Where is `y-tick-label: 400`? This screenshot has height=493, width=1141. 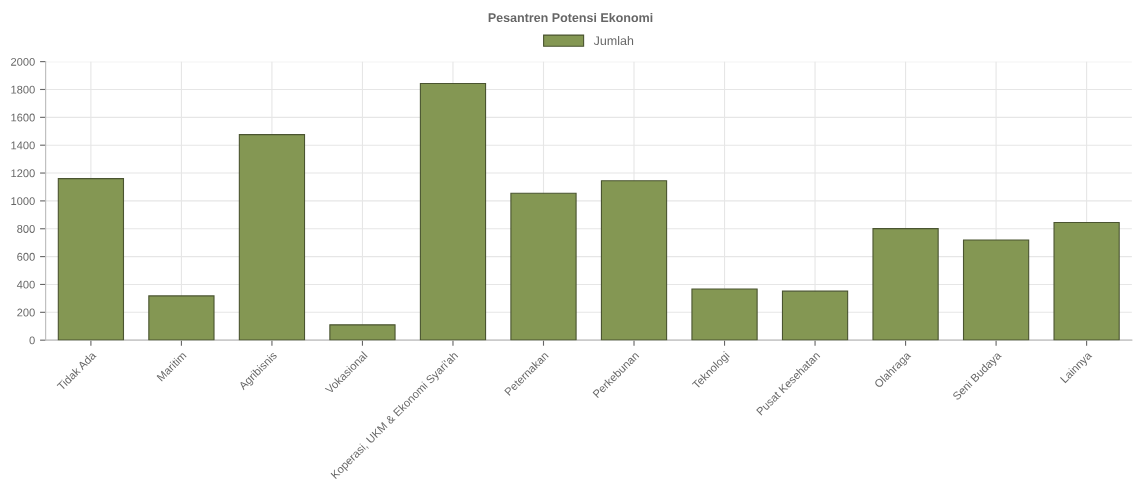
y-tick-label: 400 is located at coordinates (25, 284).